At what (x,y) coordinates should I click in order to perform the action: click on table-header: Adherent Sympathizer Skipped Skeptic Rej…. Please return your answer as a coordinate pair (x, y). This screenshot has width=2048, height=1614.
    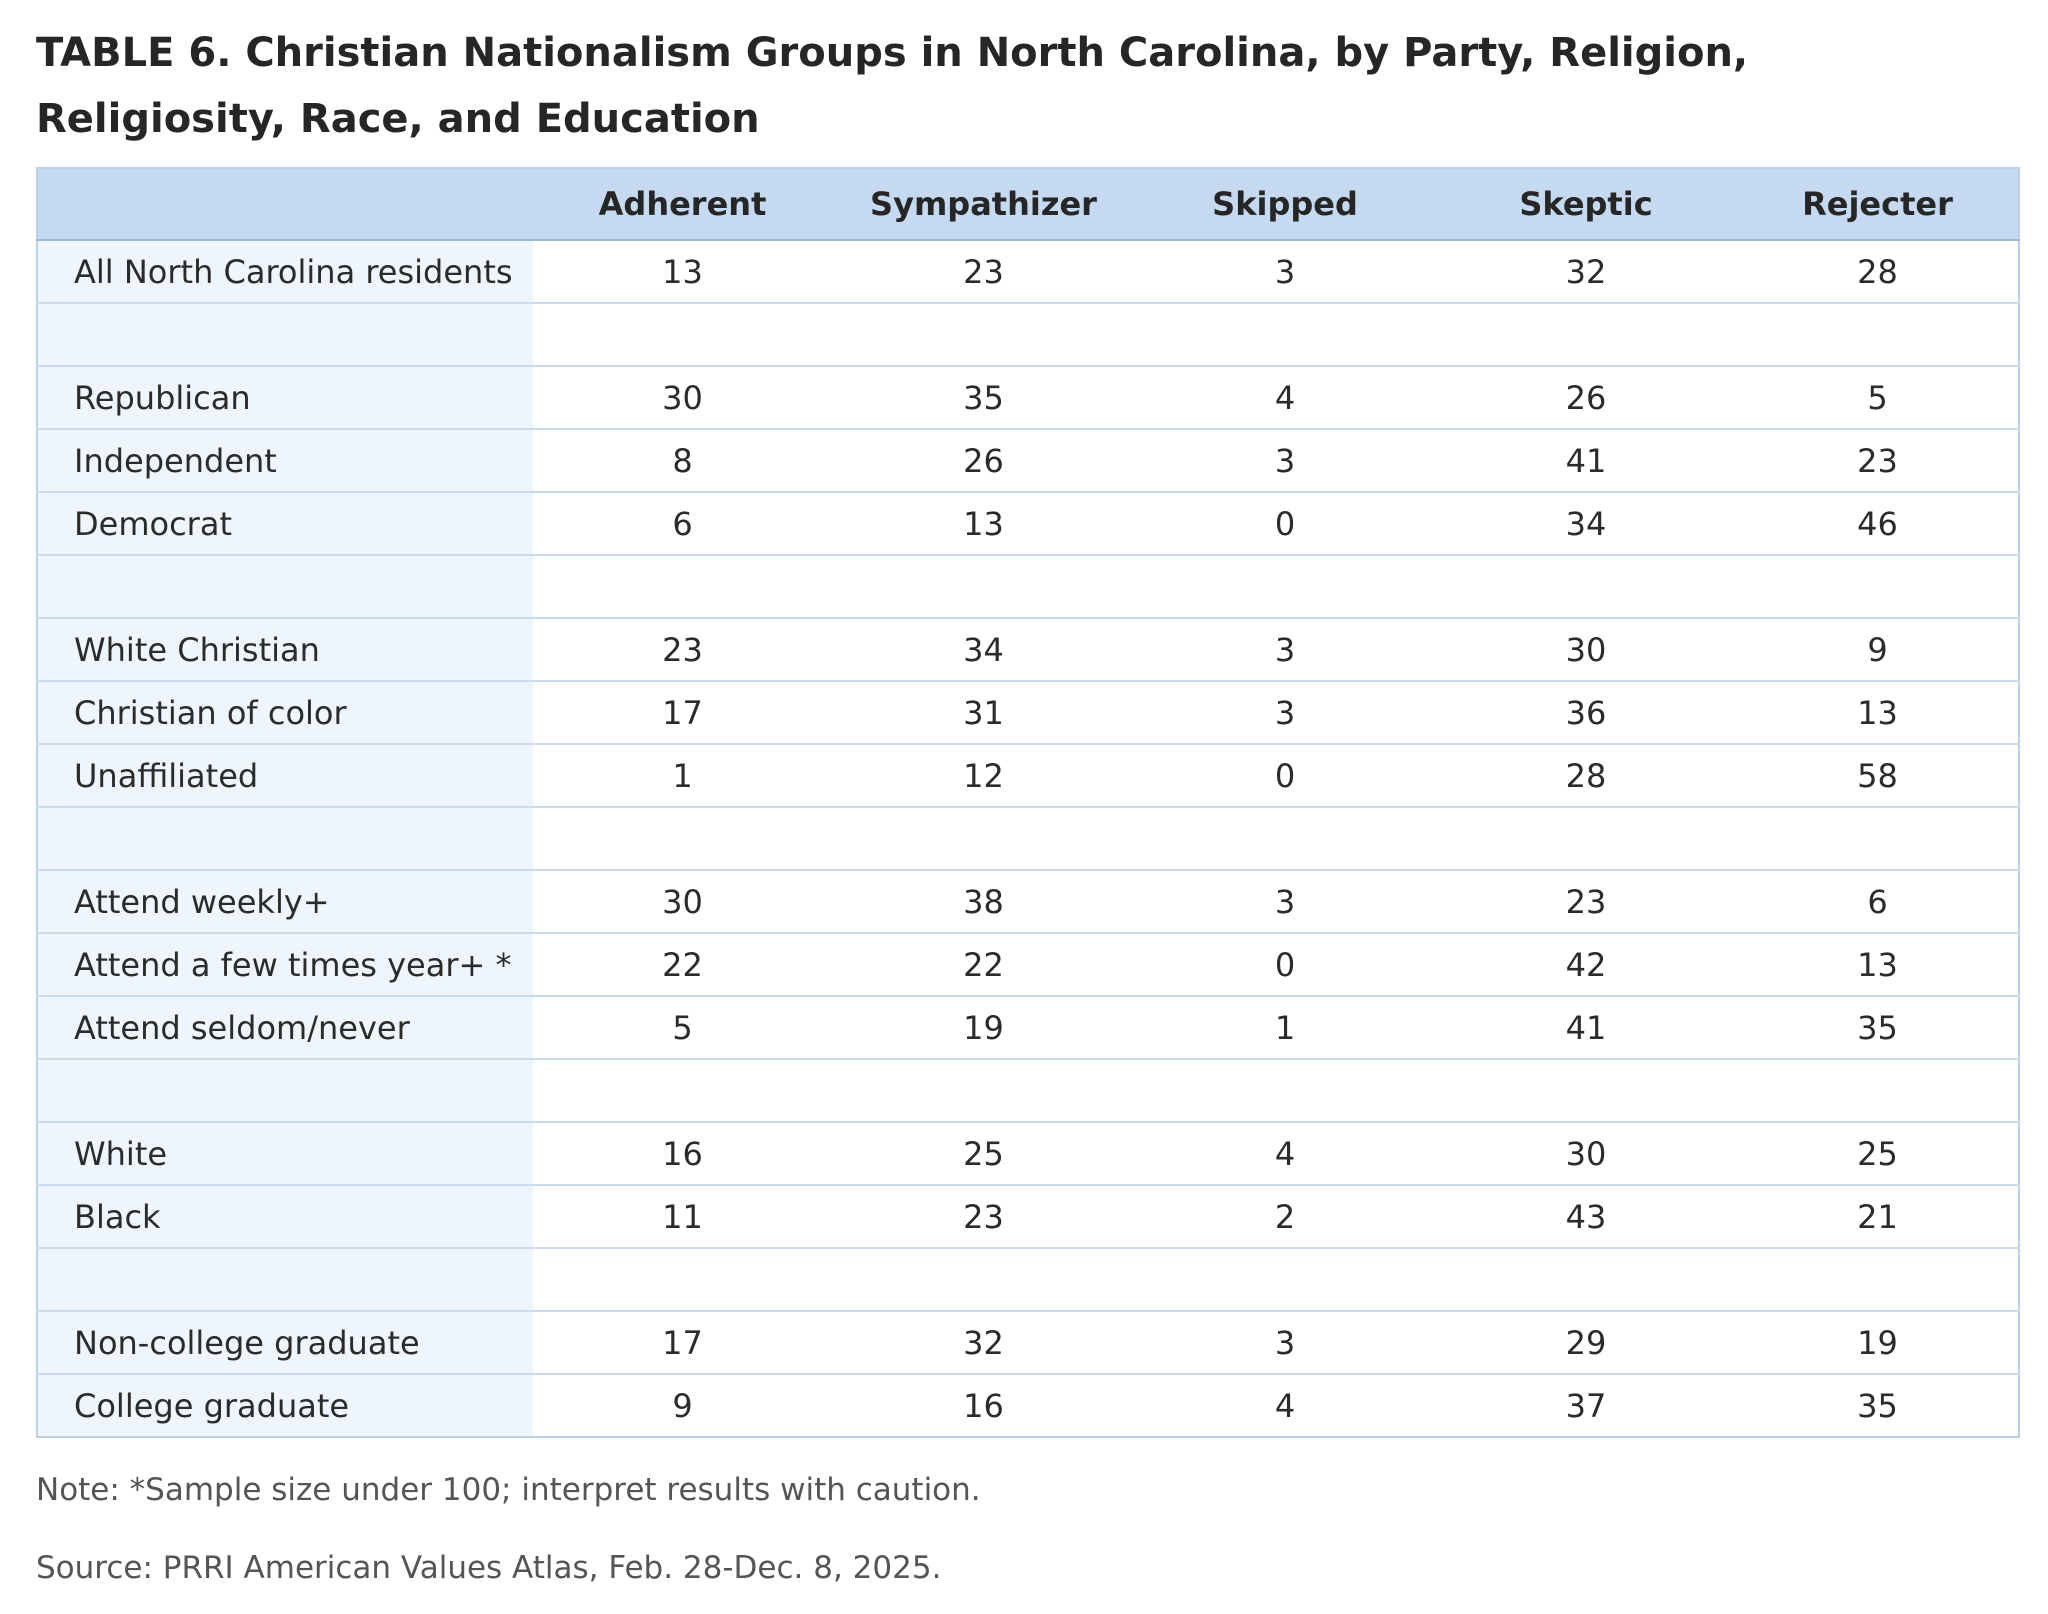
    Looking at the image, I should click on (1028, 204).